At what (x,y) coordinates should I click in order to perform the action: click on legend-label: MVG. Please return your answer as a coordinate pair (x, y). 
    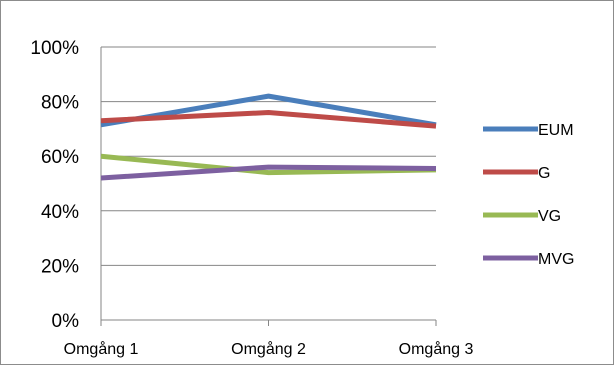
    Looking at the image, I should click on (556, 259).